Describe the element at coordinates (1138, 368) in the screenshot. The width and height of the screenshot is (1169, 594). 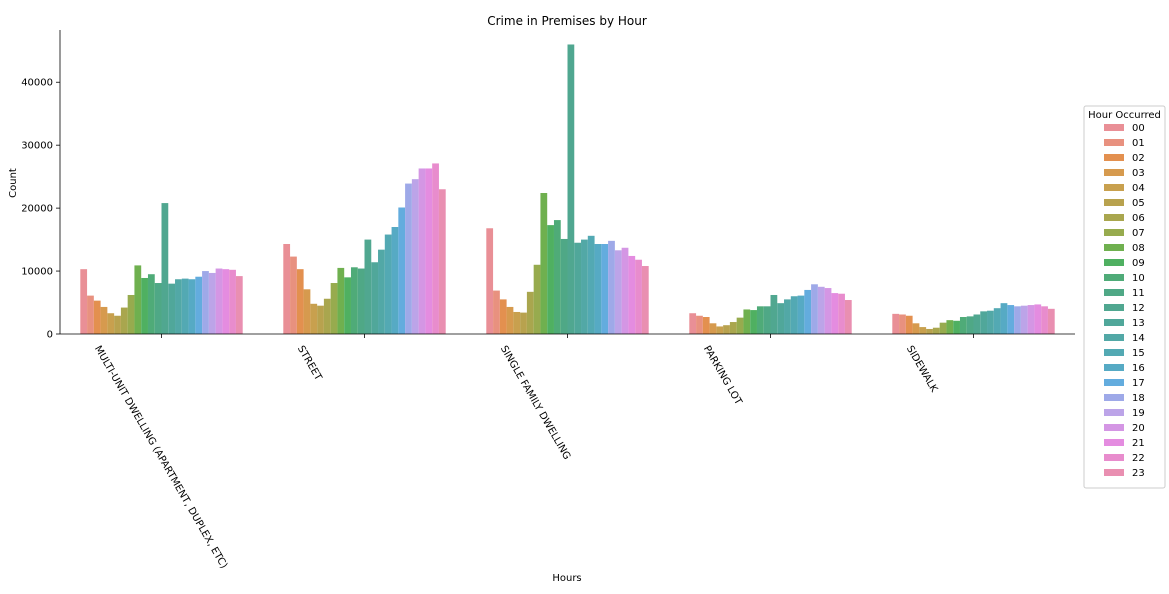
I see `legend-label-16: 16` at that location.